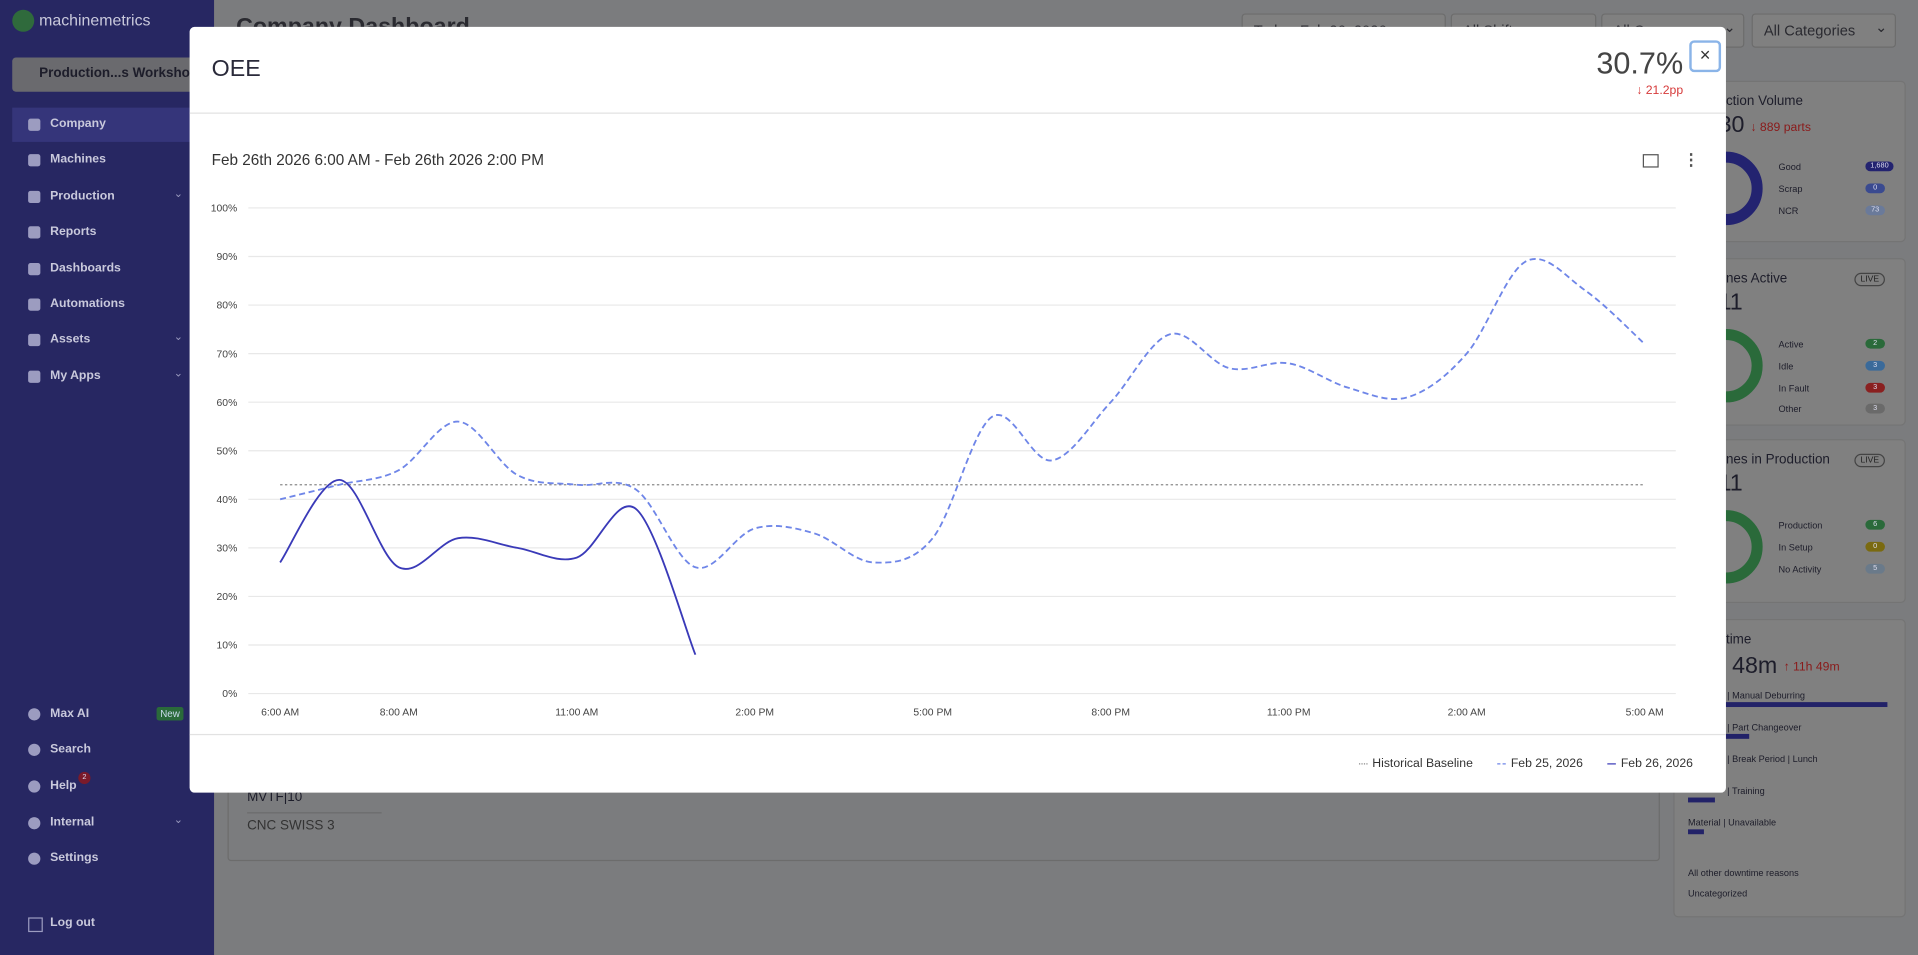 Image resolution: width=1918 pixels, height=955 pixels. I want to click on legend-item: Feb 26, 2026, so click(1650, 764).